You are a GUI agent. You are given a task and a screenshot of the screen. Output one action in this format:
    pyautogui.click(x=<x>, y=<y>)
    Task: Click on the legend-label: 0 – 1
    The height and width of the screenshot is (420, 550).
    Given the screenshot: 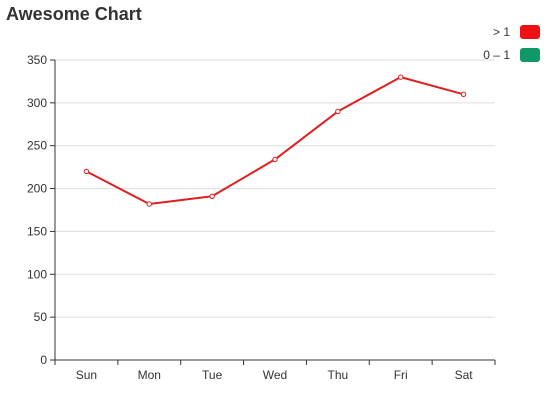 What is the action you would take?
    pyautogui.click(x=496, y=55)
    